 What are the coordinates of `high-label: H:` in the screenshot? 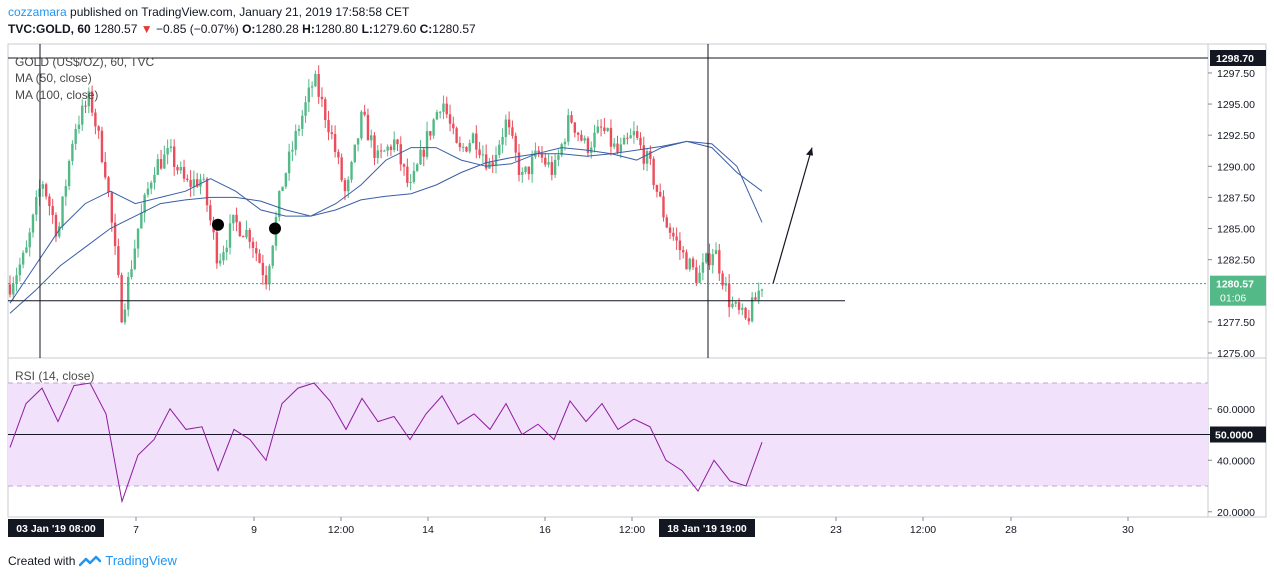 It's located at (308, 29).